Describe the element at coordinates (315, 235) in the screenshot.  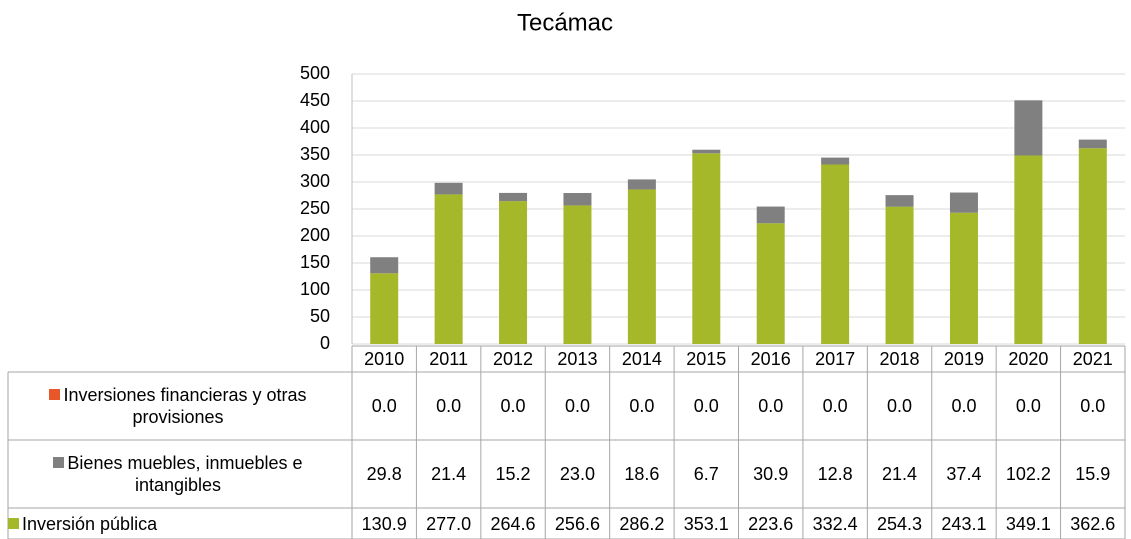
I see `y-tick-label: 200` at that location.